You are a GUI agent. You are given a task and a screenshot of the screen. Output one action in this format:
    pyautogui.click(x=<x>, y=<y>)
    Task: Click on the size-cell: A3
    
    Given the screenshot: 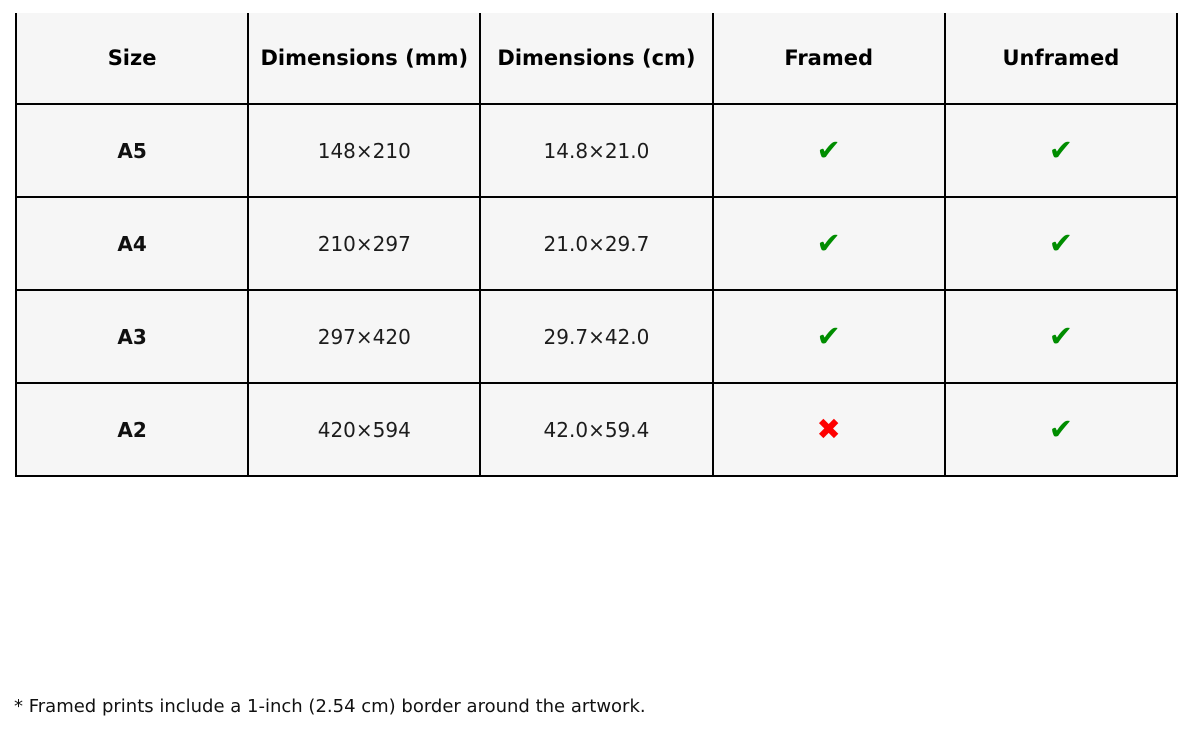 What is the action you would take?
    pyautogui.click(x=132, y=336)
    